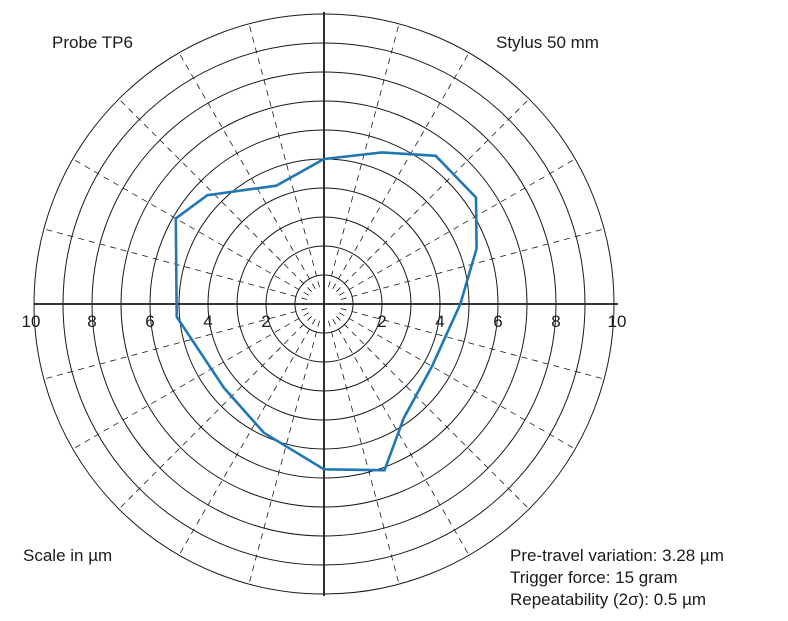  I want to click on repeatability: Repeatability (2σ): 0.5 µm, so click(608, 599).